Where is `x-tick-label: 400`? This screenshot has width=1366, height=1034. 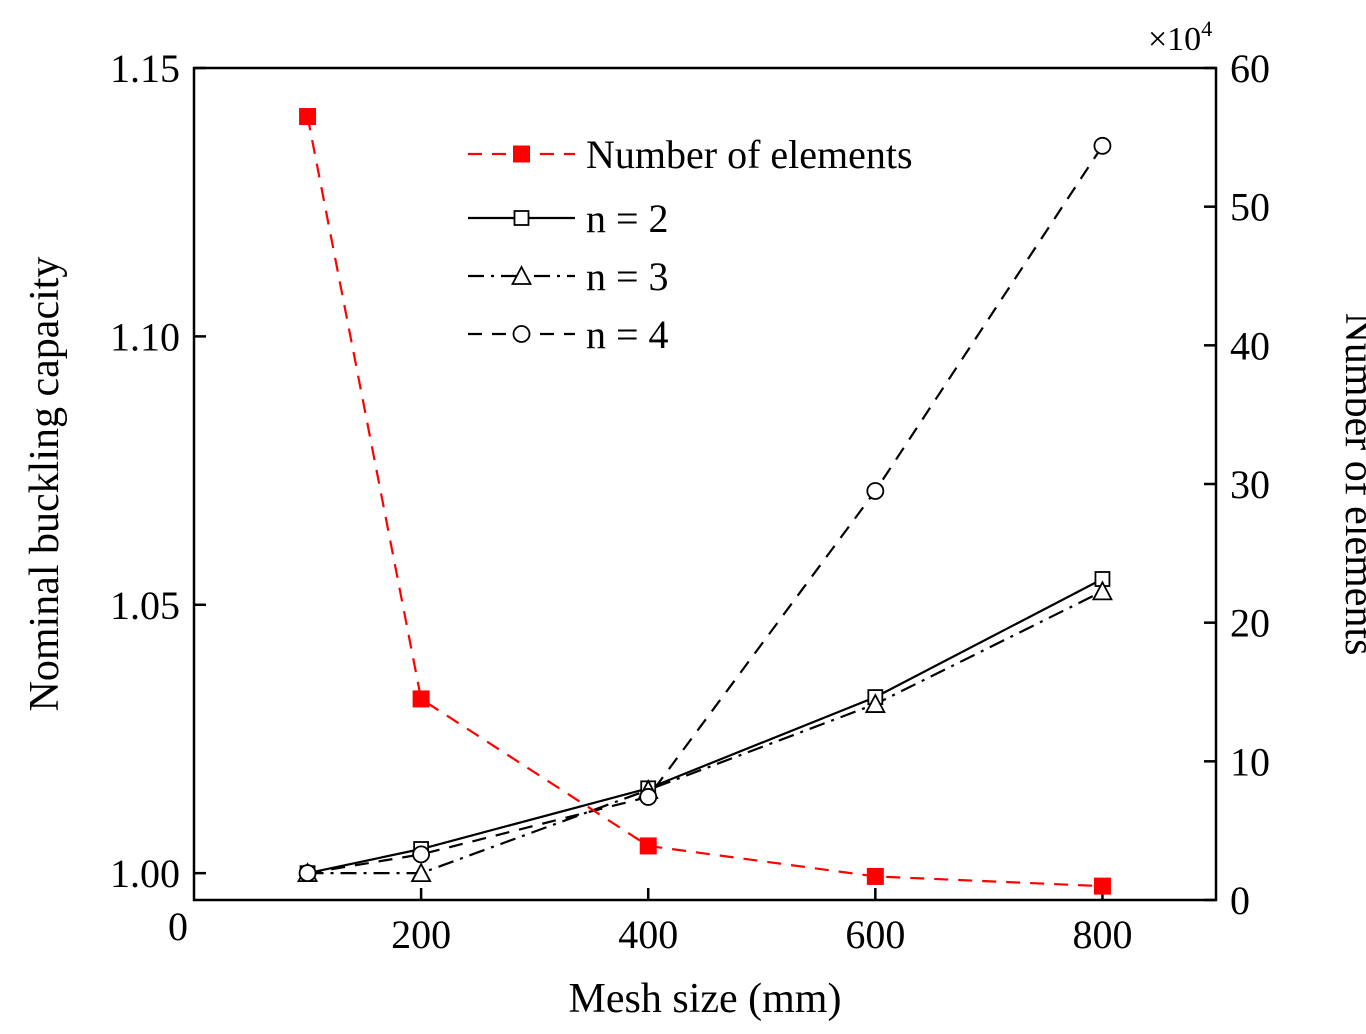
x-tick-label: 400 is located at coordinates (648, 934).